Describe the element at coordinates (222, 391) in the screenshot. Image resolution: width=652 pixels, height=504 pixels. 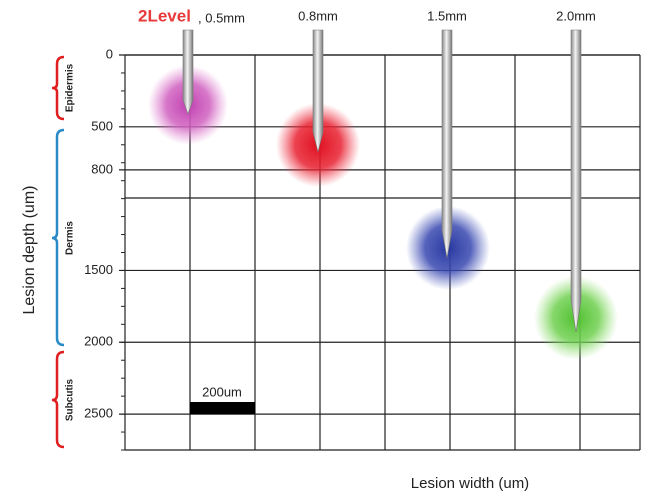
I see `scale-bar-label: 200um` at that location.